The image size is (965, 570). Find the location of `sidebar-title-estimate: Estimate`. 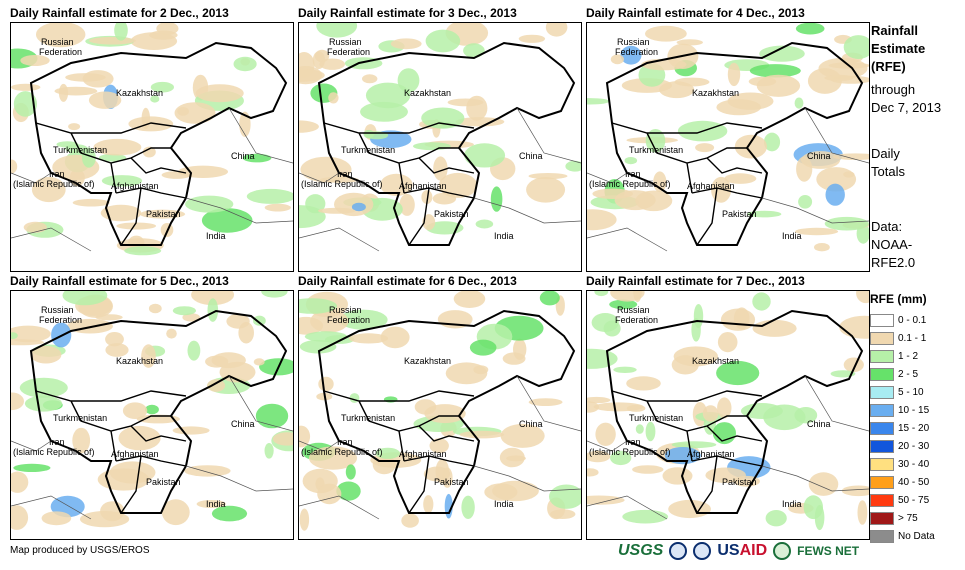

sidebar-title-estimate: Estimate is located at coordinates (898, 48).